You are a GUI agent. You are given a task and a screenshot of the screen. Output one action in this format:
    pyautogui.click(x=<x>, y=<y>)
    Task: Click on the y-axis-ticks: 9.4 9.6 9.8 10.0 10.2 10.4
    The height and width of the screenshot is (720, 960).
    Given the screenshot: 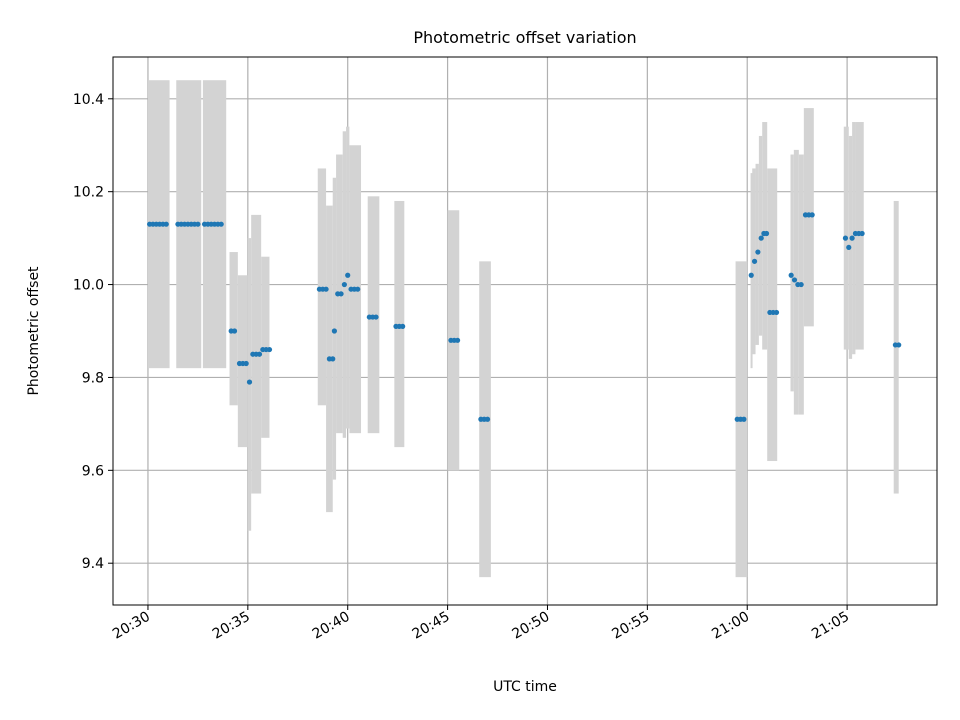 What is the action you would take?
    pyautogui.click(x=93, y=332)
    